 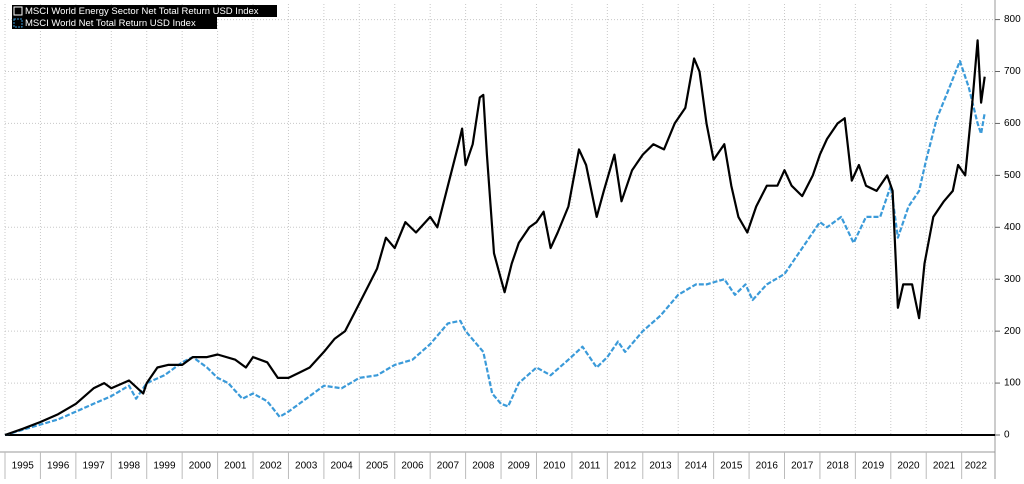 What do you see at coordinates (1012, 279) in the screenshot?
I see `y-tick-label: 300` at bounding box center [1012, 279].